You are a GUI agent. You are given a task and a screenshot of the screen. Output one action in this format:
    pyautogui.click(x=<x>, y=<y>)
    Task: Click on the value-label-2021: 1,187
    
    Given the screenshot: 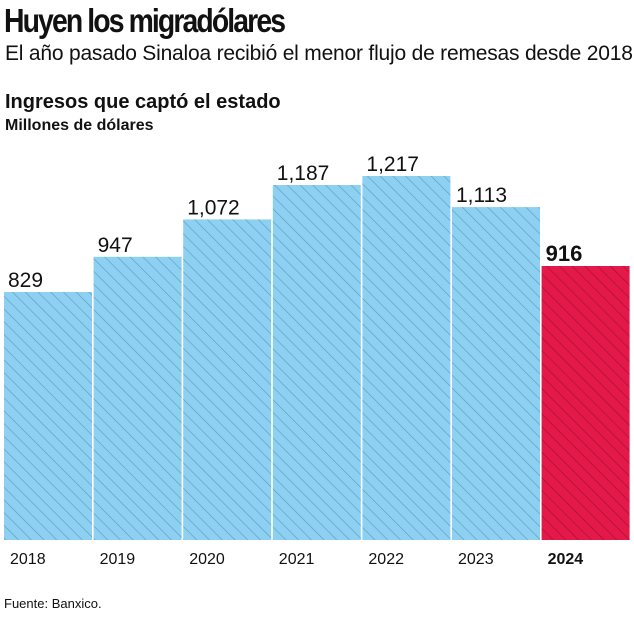 What is the action you would take?
    pyautogui.click(x=303, y=173)
    